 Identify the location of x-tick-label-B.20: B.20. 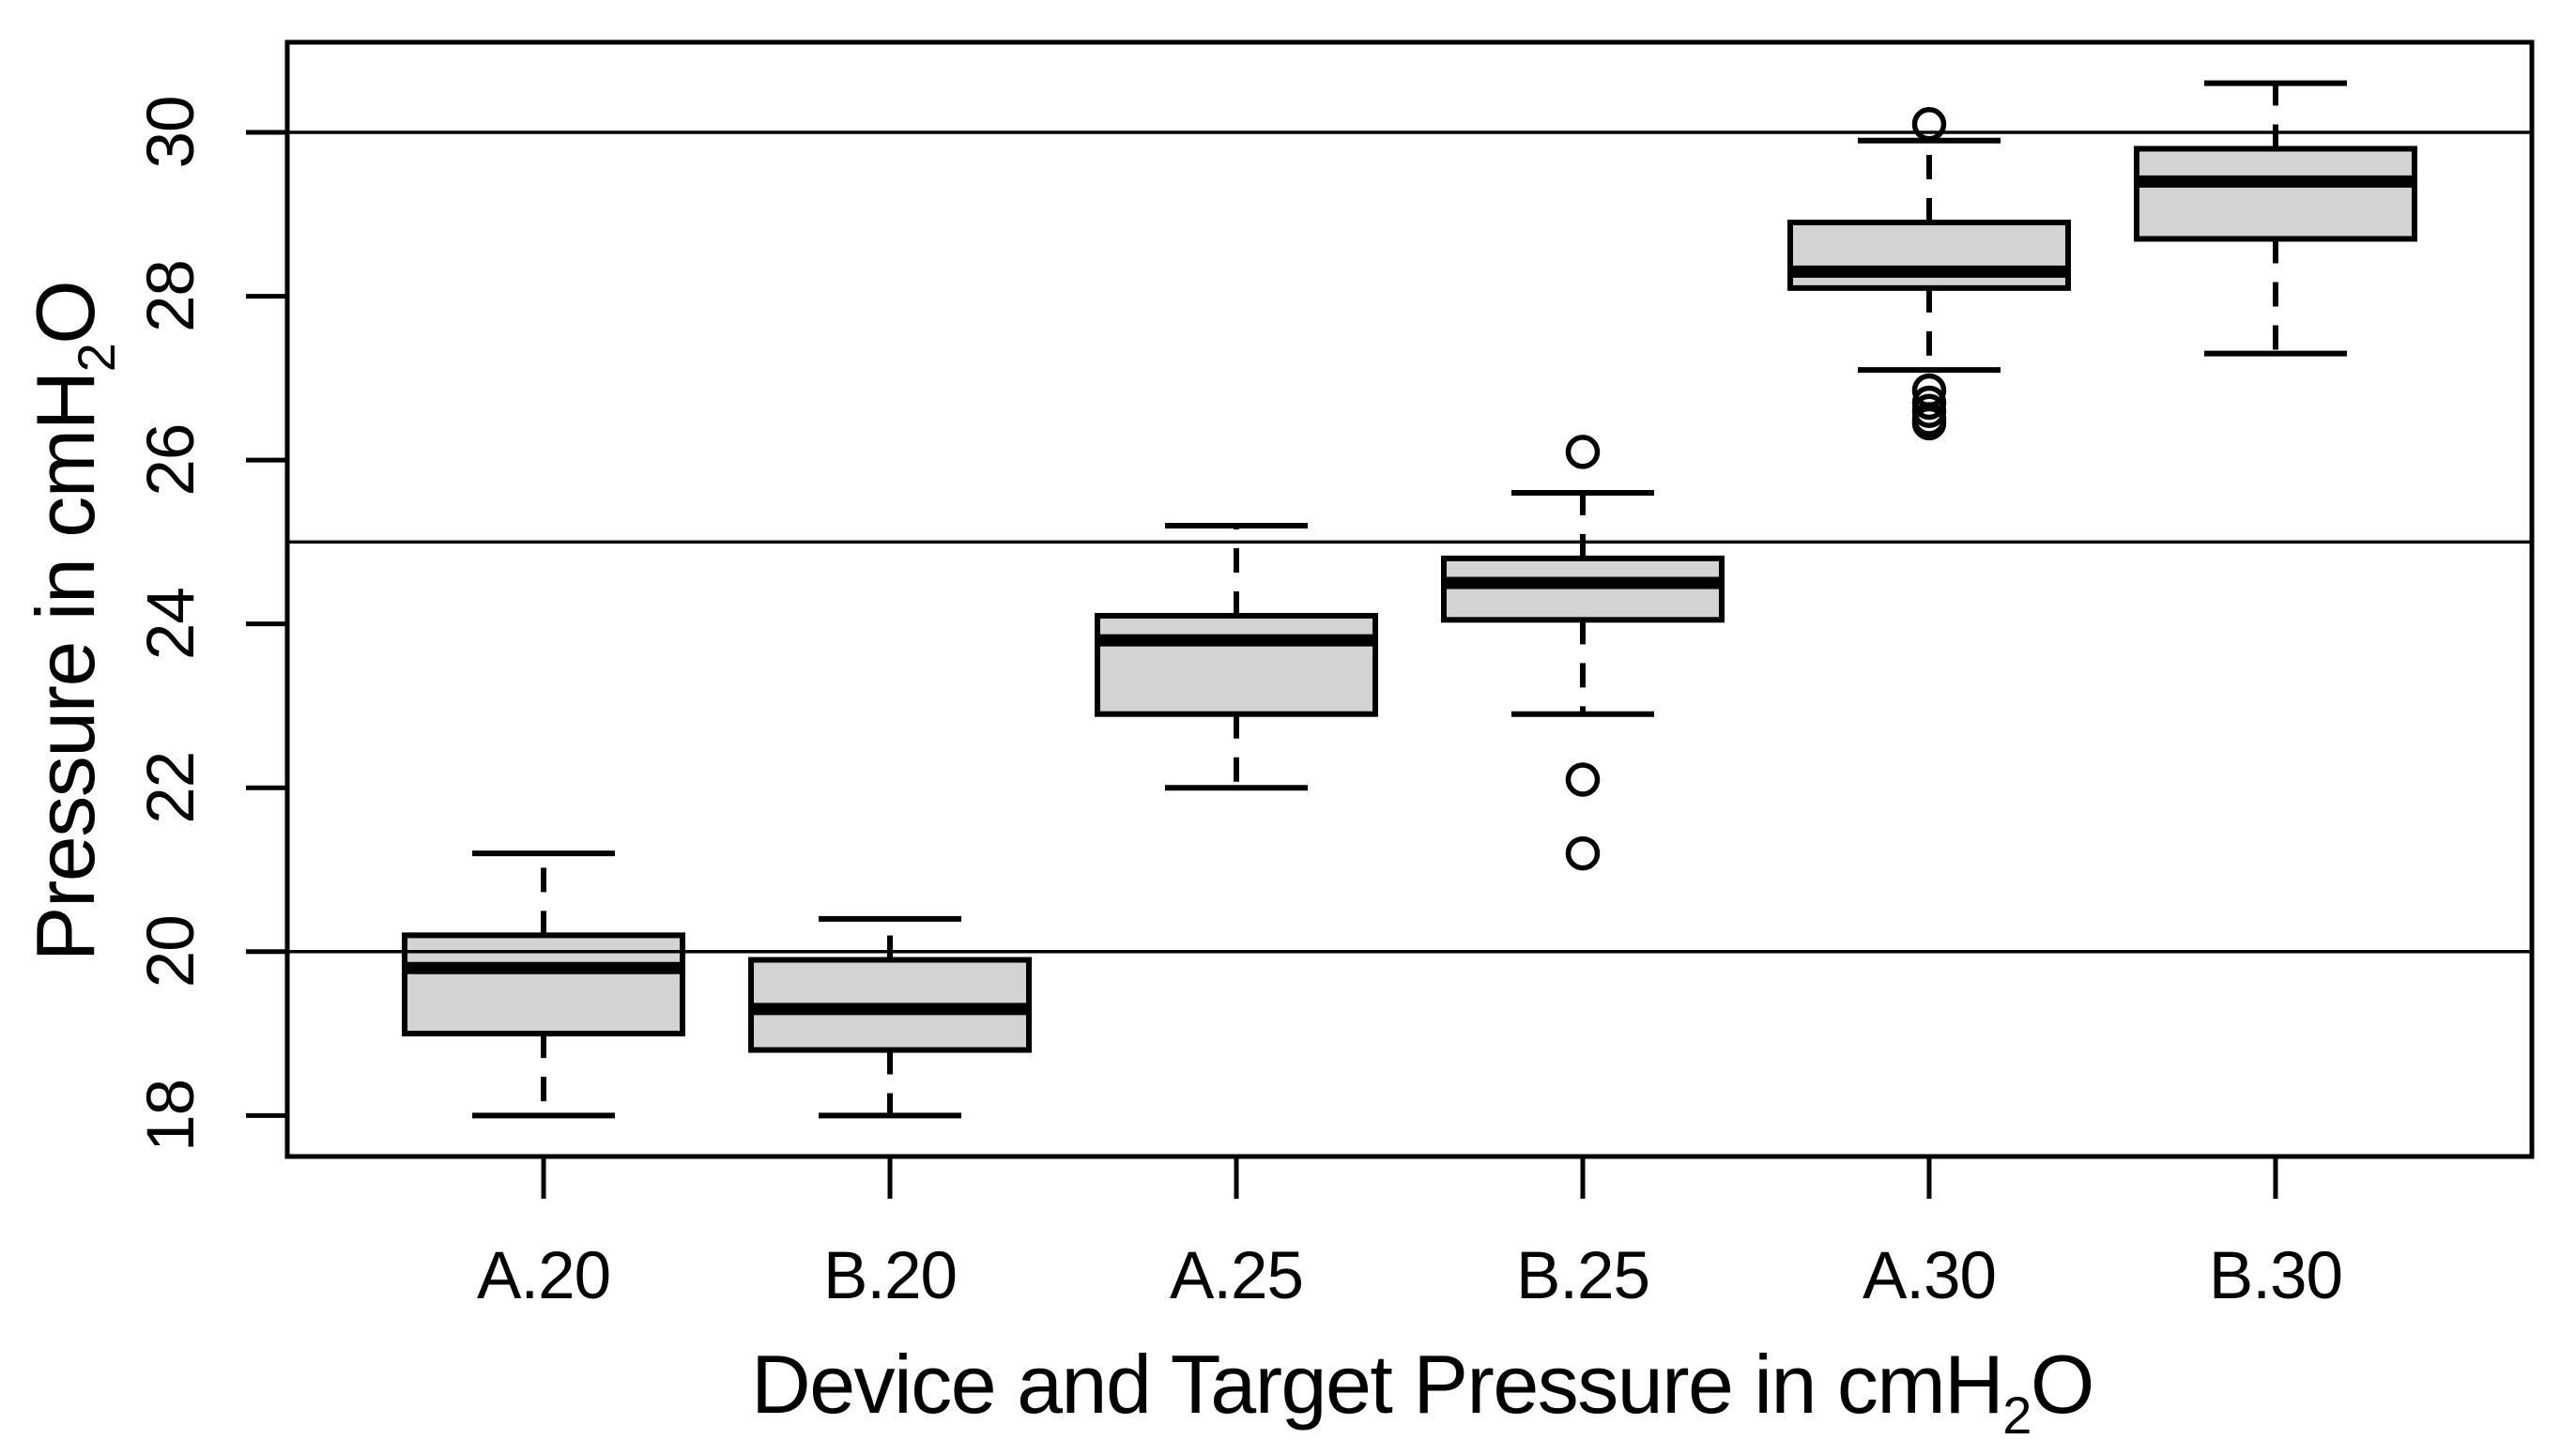
(890, 1276).